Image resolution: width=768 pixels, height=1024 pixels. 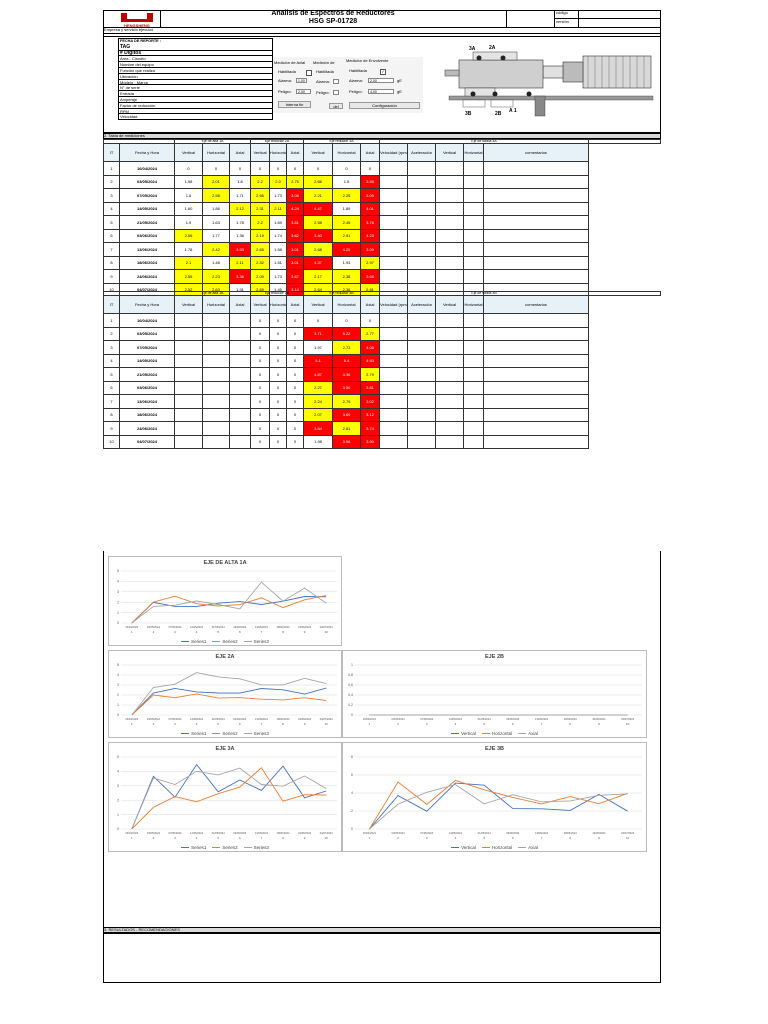 What do you see at coordinates (240, 195) in the screenshot?
I see `reading-cell: 1.71` at bounding box center [240, 195].